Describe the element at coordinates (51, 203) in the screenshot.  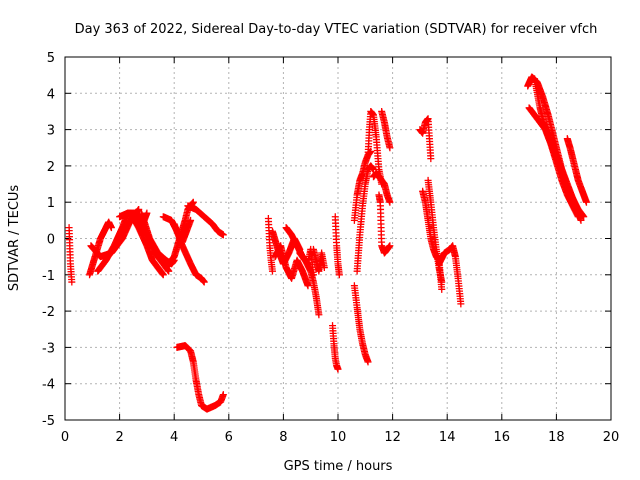
I see `y-tick-label: 1` at that location.